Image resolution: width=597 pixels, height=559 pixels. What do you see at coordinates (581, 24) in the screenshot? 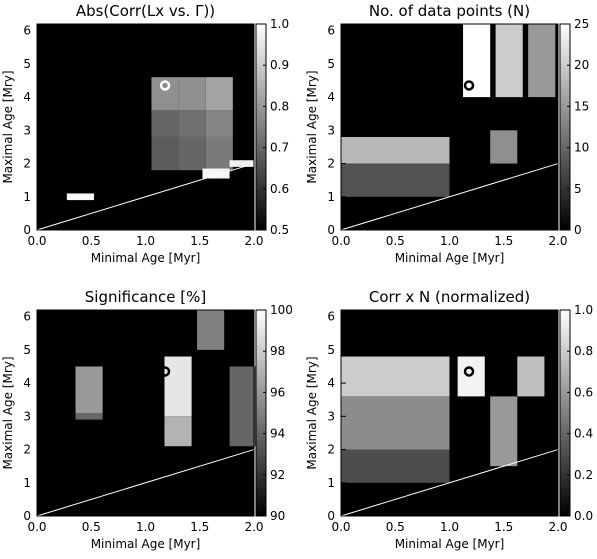
I see `colorbar-tick-label: 25` at bounding box center [581, 24].